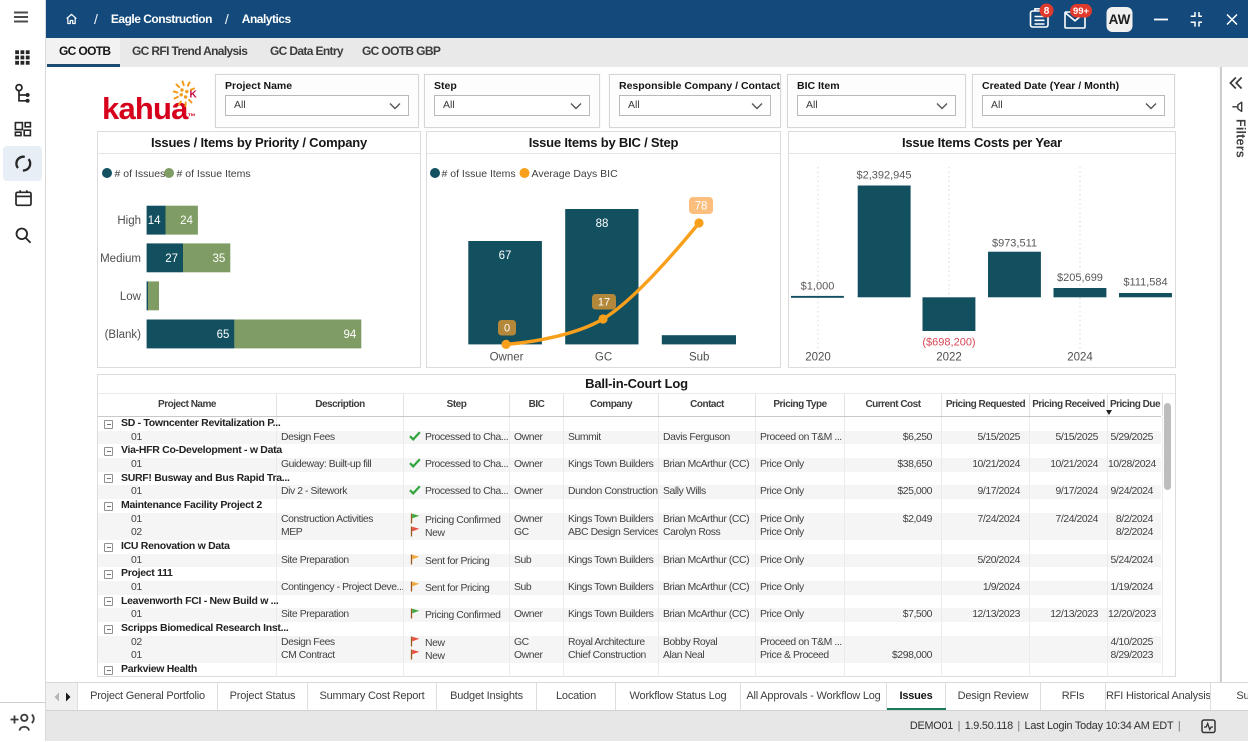 This screenshot has width=1248, height=742. I want to click on svg-text: 27, so click(171, 259).